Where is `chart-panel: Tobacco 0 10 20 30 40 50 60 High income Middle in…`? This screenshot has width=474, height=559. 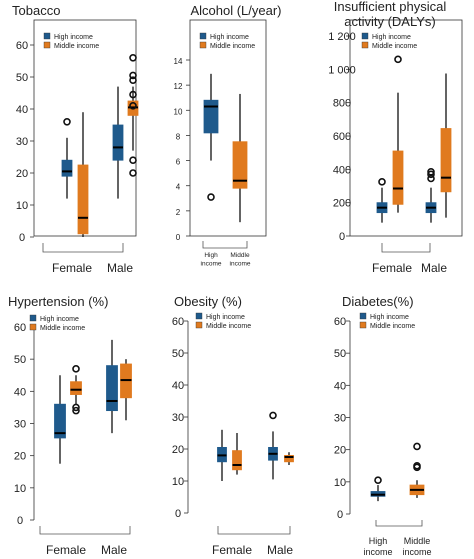
chart-panel: Tobacco 0 10 20 30 40 50 60 High income Middle in… is located at coordinates (75, 139).